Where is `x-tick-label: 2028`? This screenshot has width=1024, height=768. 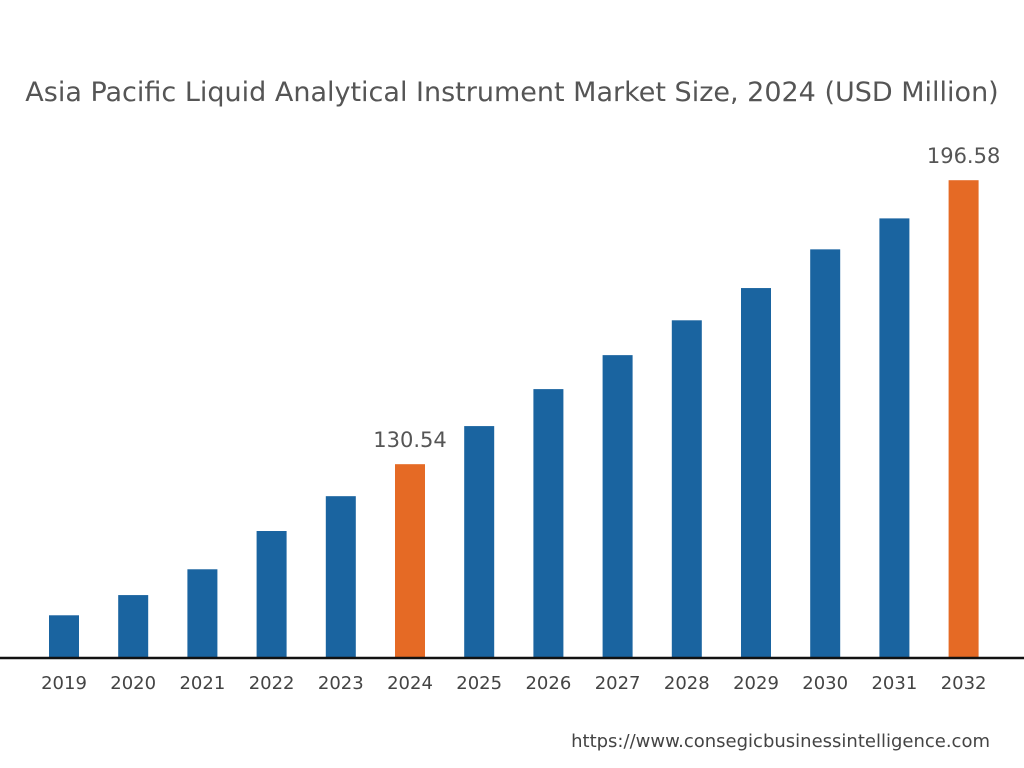 x-tick-label: 2028 is located at coordinates (687, 683).